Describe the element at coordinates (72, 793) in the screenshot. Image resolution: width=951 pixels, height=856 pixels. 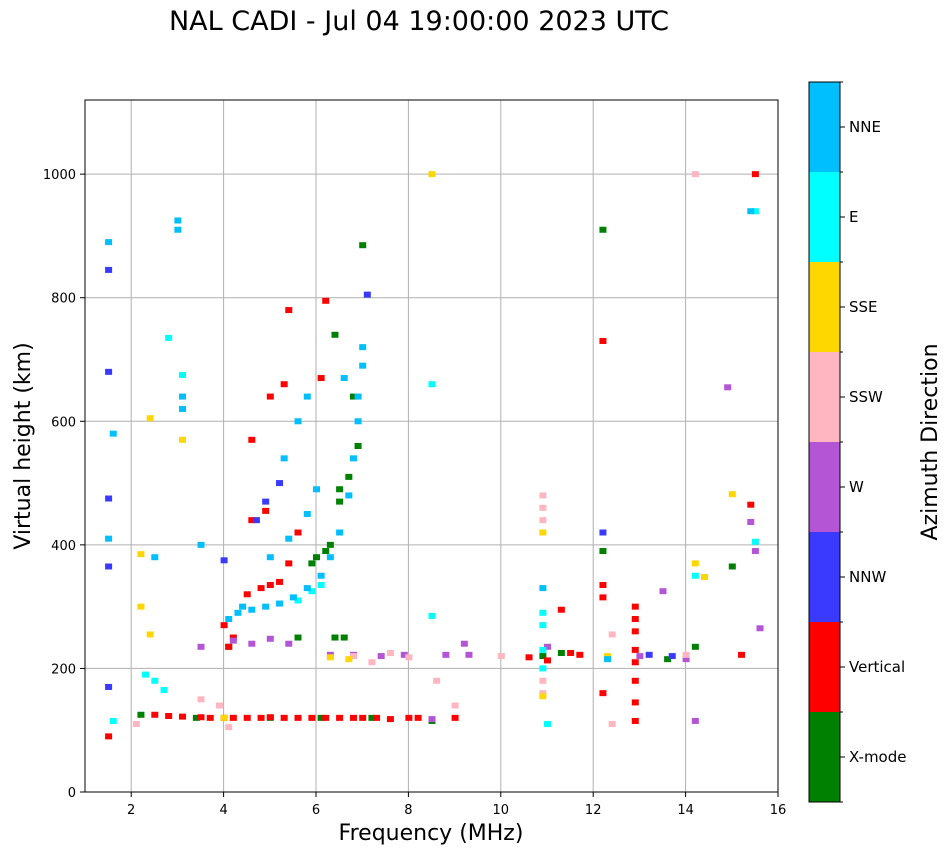
I see `y-tick-label: 0` at that location.